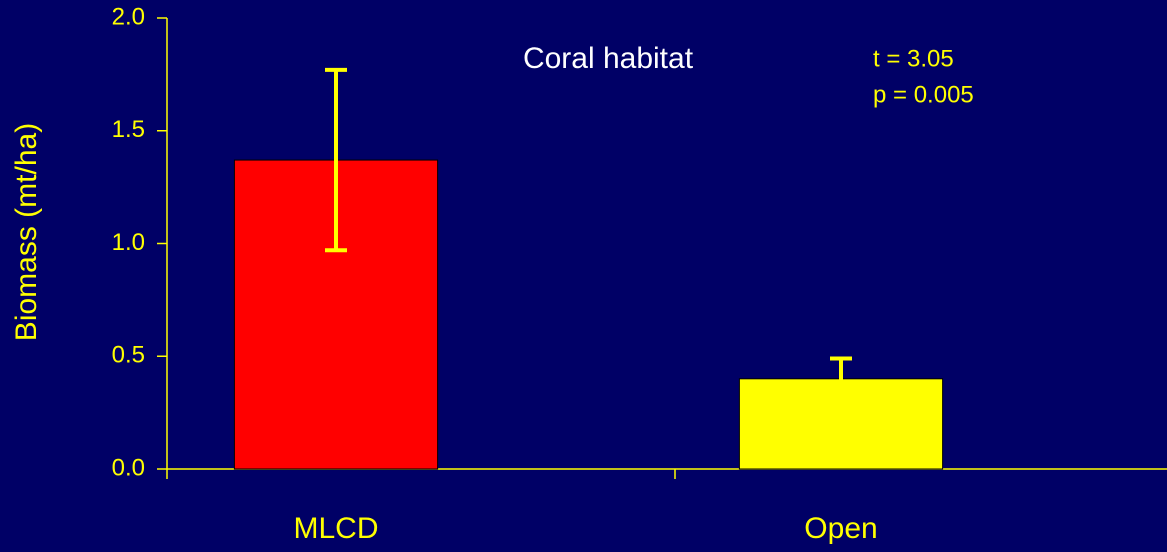 Image resolution: width=1167 pixels, height=552 pixels. I want to click on y-tick-label: 1.5, so click(128, 129).